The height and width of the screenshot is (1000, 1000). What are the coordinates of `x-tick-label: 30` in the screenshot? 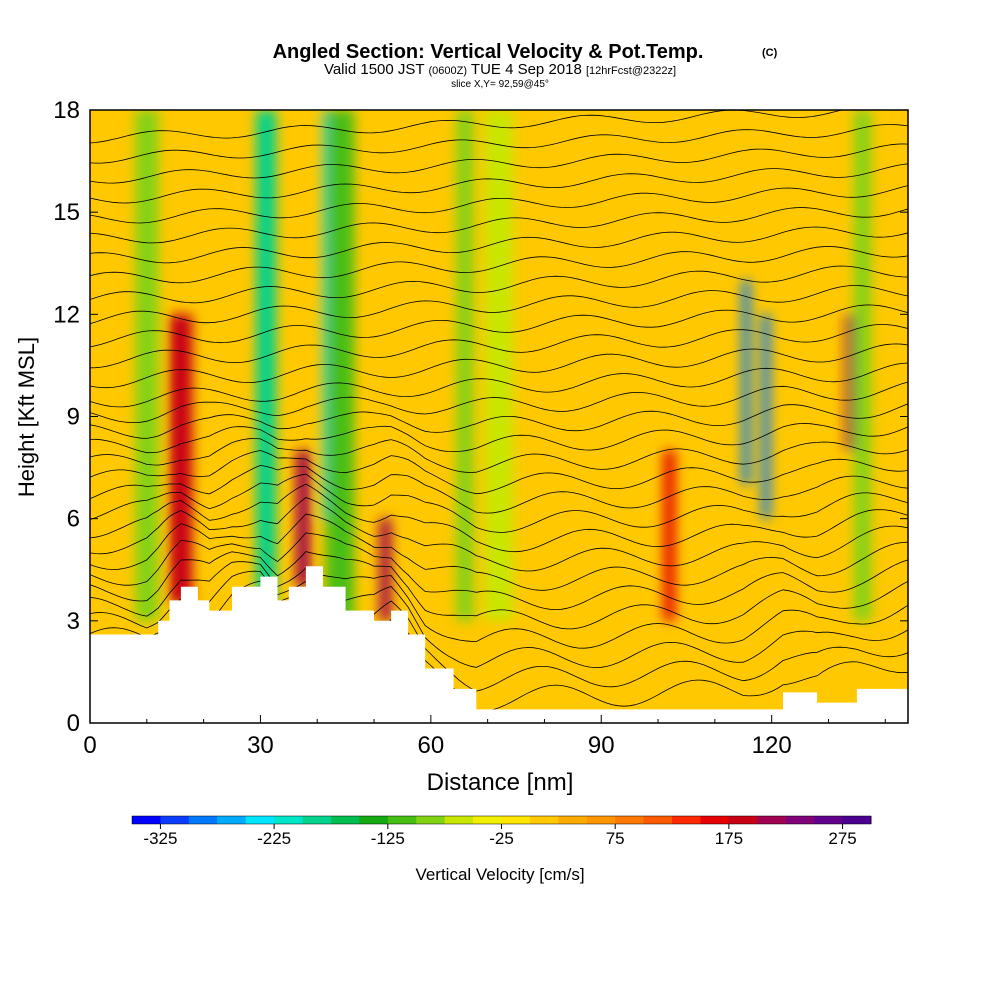 It's located at (260, 745).